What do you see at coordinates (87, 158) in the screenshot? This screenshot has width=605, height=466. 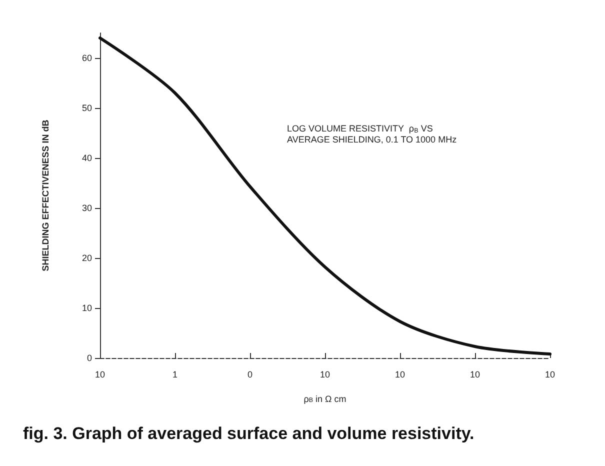 I see `y-tick-label: 40` at bounding box center [87, 158].